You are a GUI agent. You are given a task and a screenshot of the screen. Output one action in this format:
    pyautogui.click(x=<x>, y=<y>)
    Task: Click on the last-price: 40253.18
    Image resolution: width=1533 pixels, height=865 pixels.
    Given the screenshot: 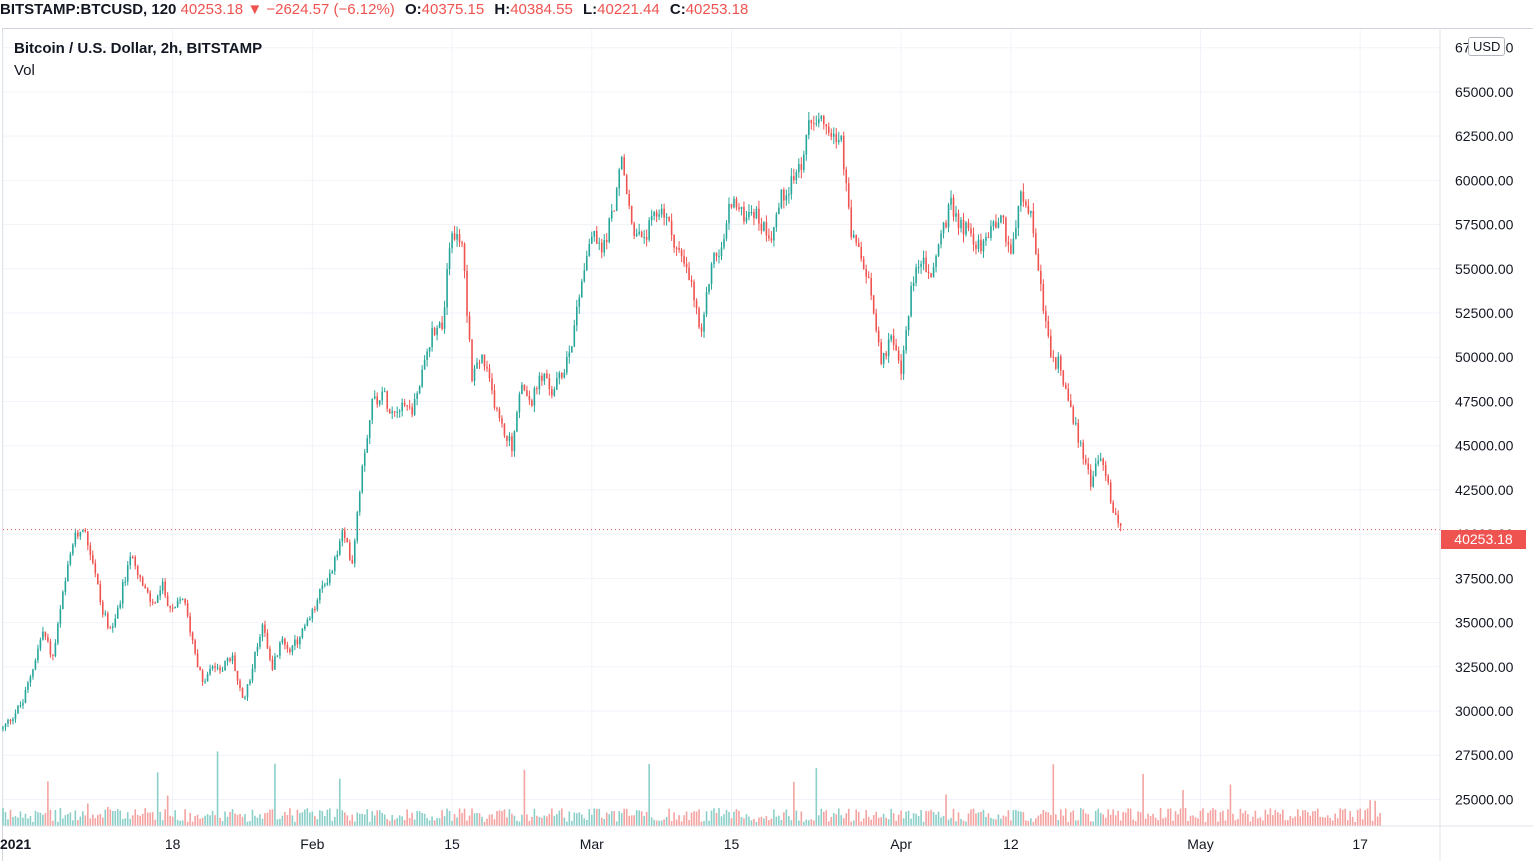 What is the action you would take?
    pyautogui.click(x=212, y=9)
    